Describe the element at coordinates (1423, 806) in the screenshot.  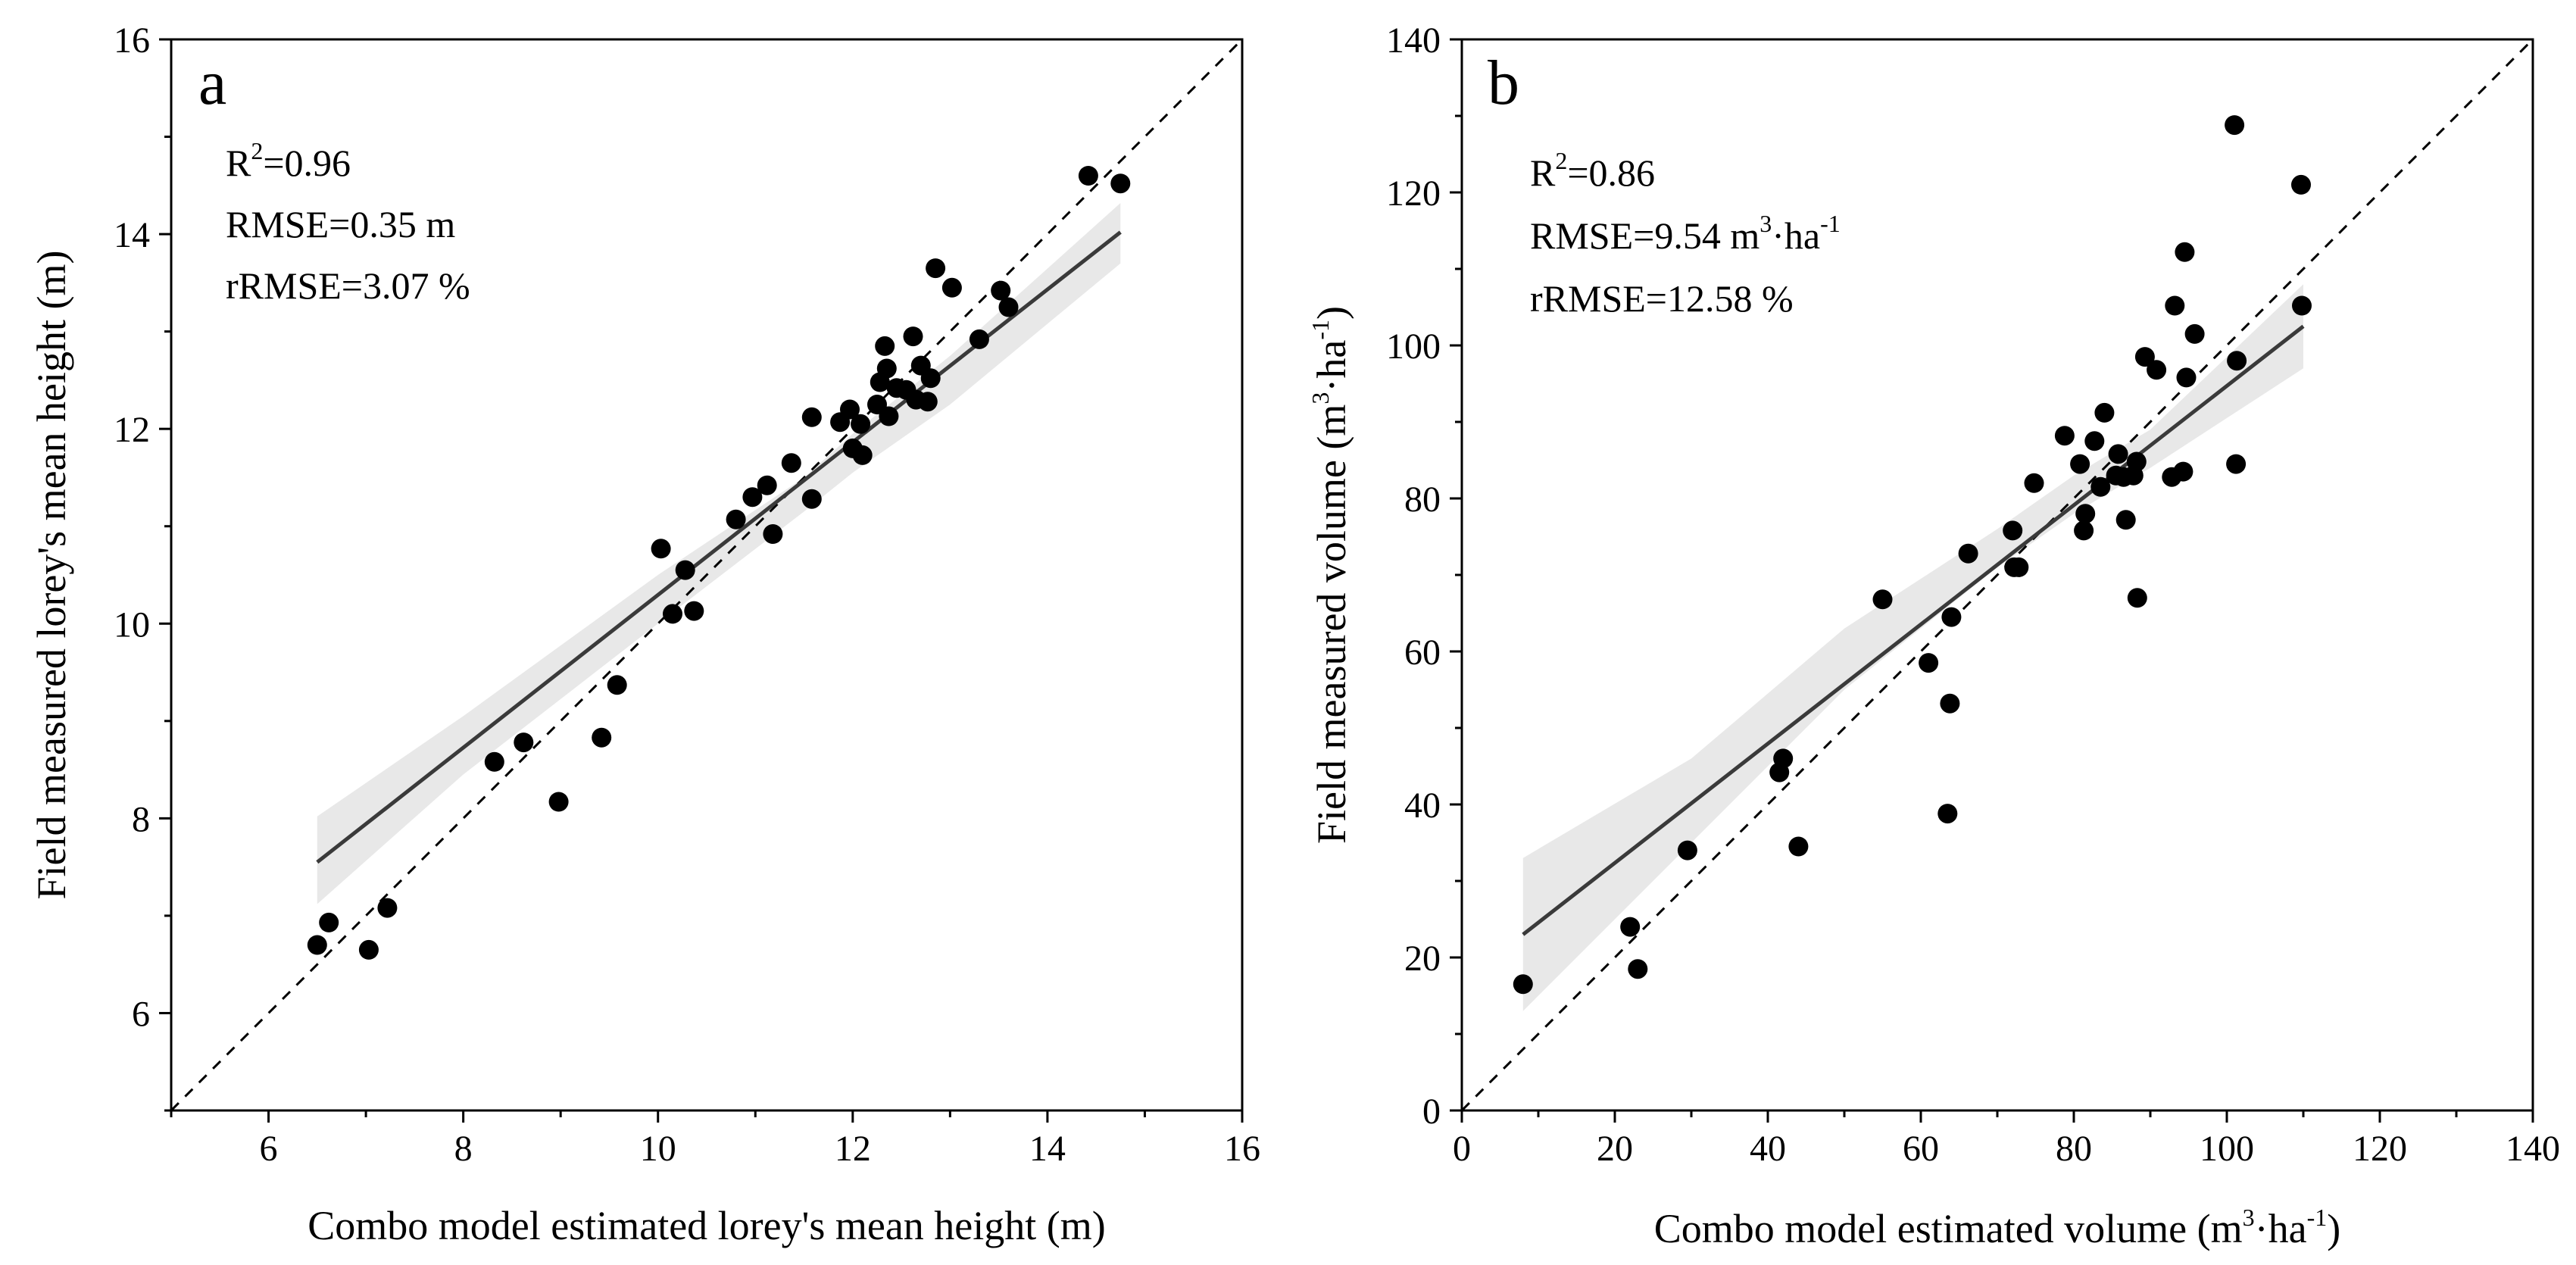
I see `y-tick-label: 40` at that location.